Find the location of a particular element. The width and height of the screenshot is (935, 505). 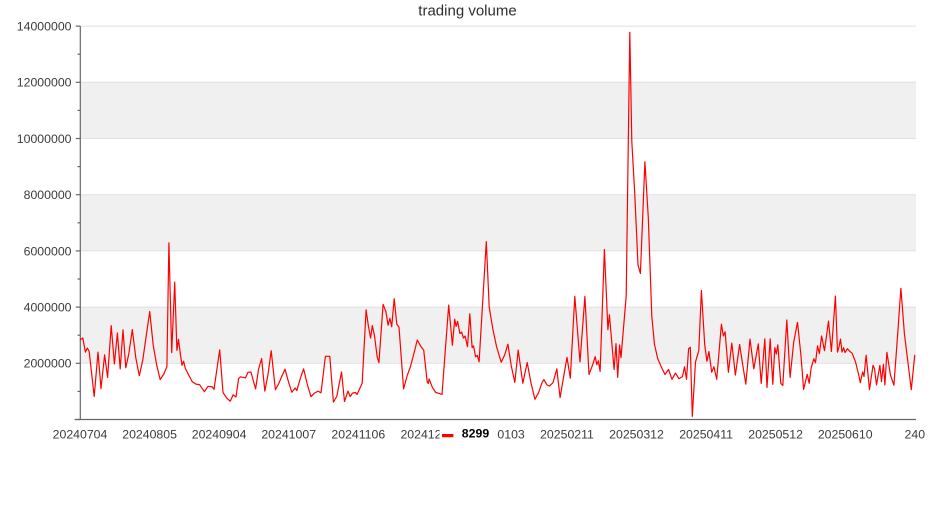

svg-text: trading volume is located at coordinates (467, 10).